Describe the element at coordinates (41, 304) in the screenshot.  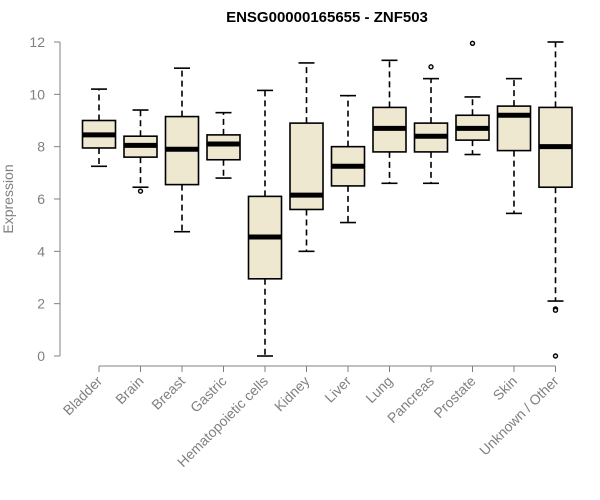
I see `y-tick-label: 2` at that location.